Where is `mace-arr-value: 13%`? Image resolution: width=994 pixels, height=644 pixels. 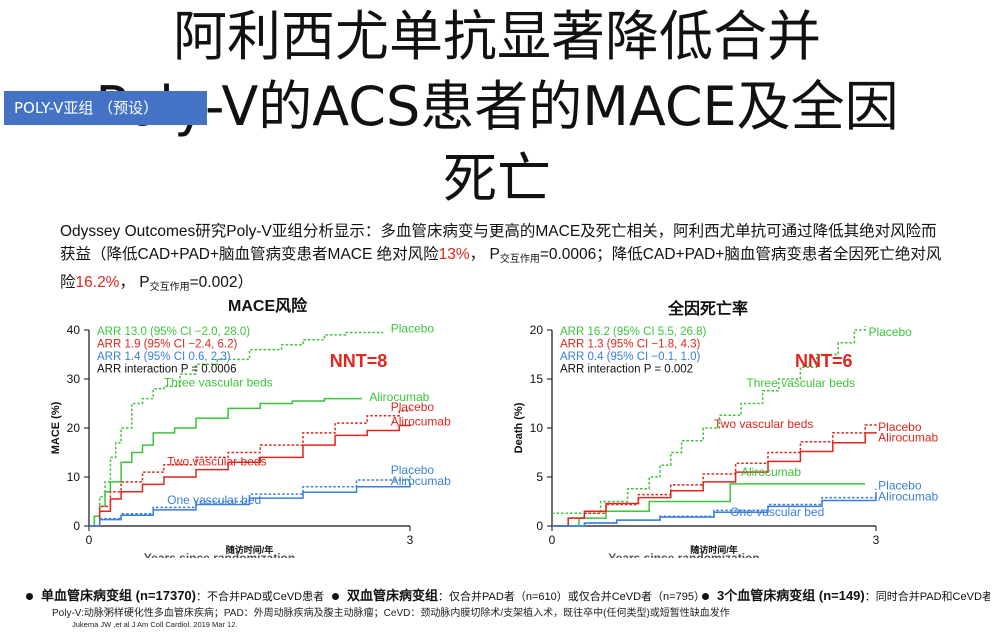 mace-arr-value: 13% is located at coordinates (454, 254).